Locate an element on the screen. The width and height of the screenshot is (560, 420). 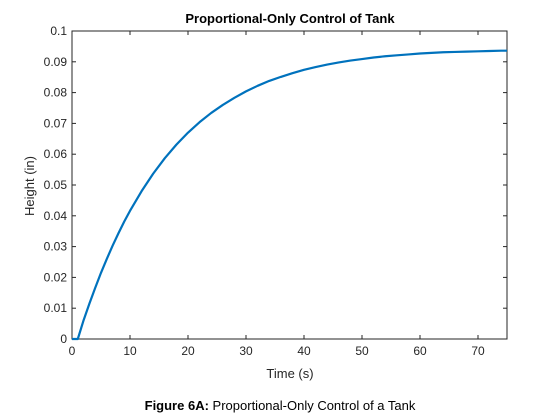
x-tick-label: 40 is located at coordinates (304, 351).